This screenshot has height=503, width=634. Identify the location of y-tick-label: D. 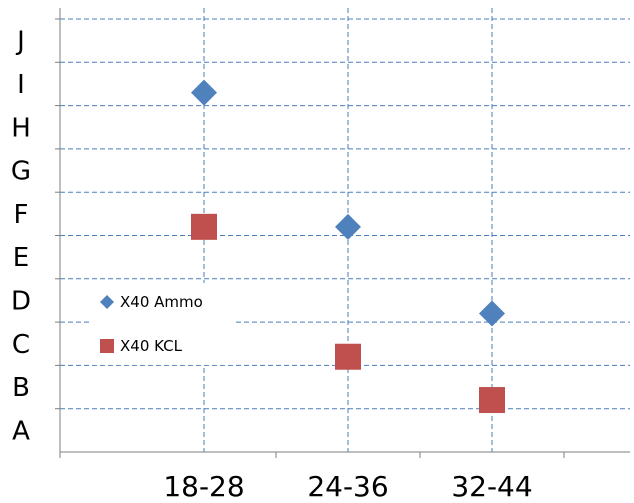
(21, 301).